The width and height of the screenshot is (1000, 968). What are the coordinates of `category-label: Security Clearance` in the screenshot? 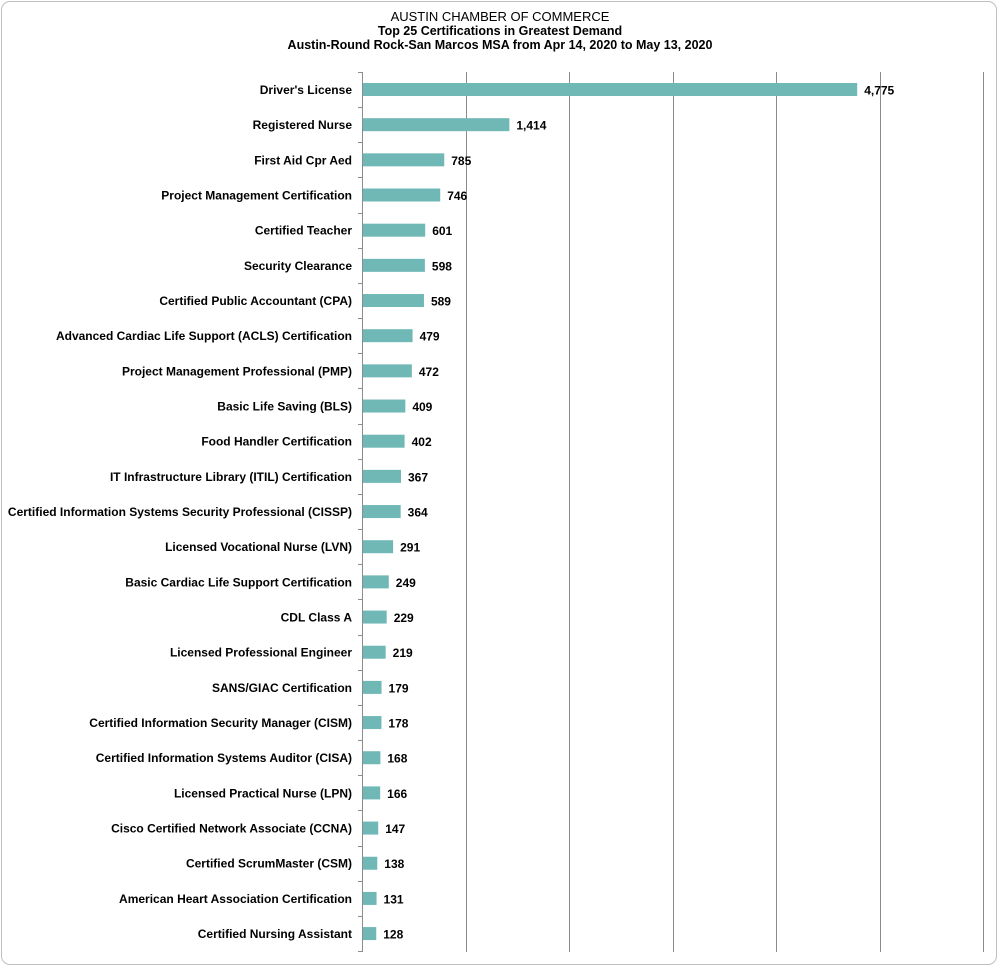 It's located at (298, 266).